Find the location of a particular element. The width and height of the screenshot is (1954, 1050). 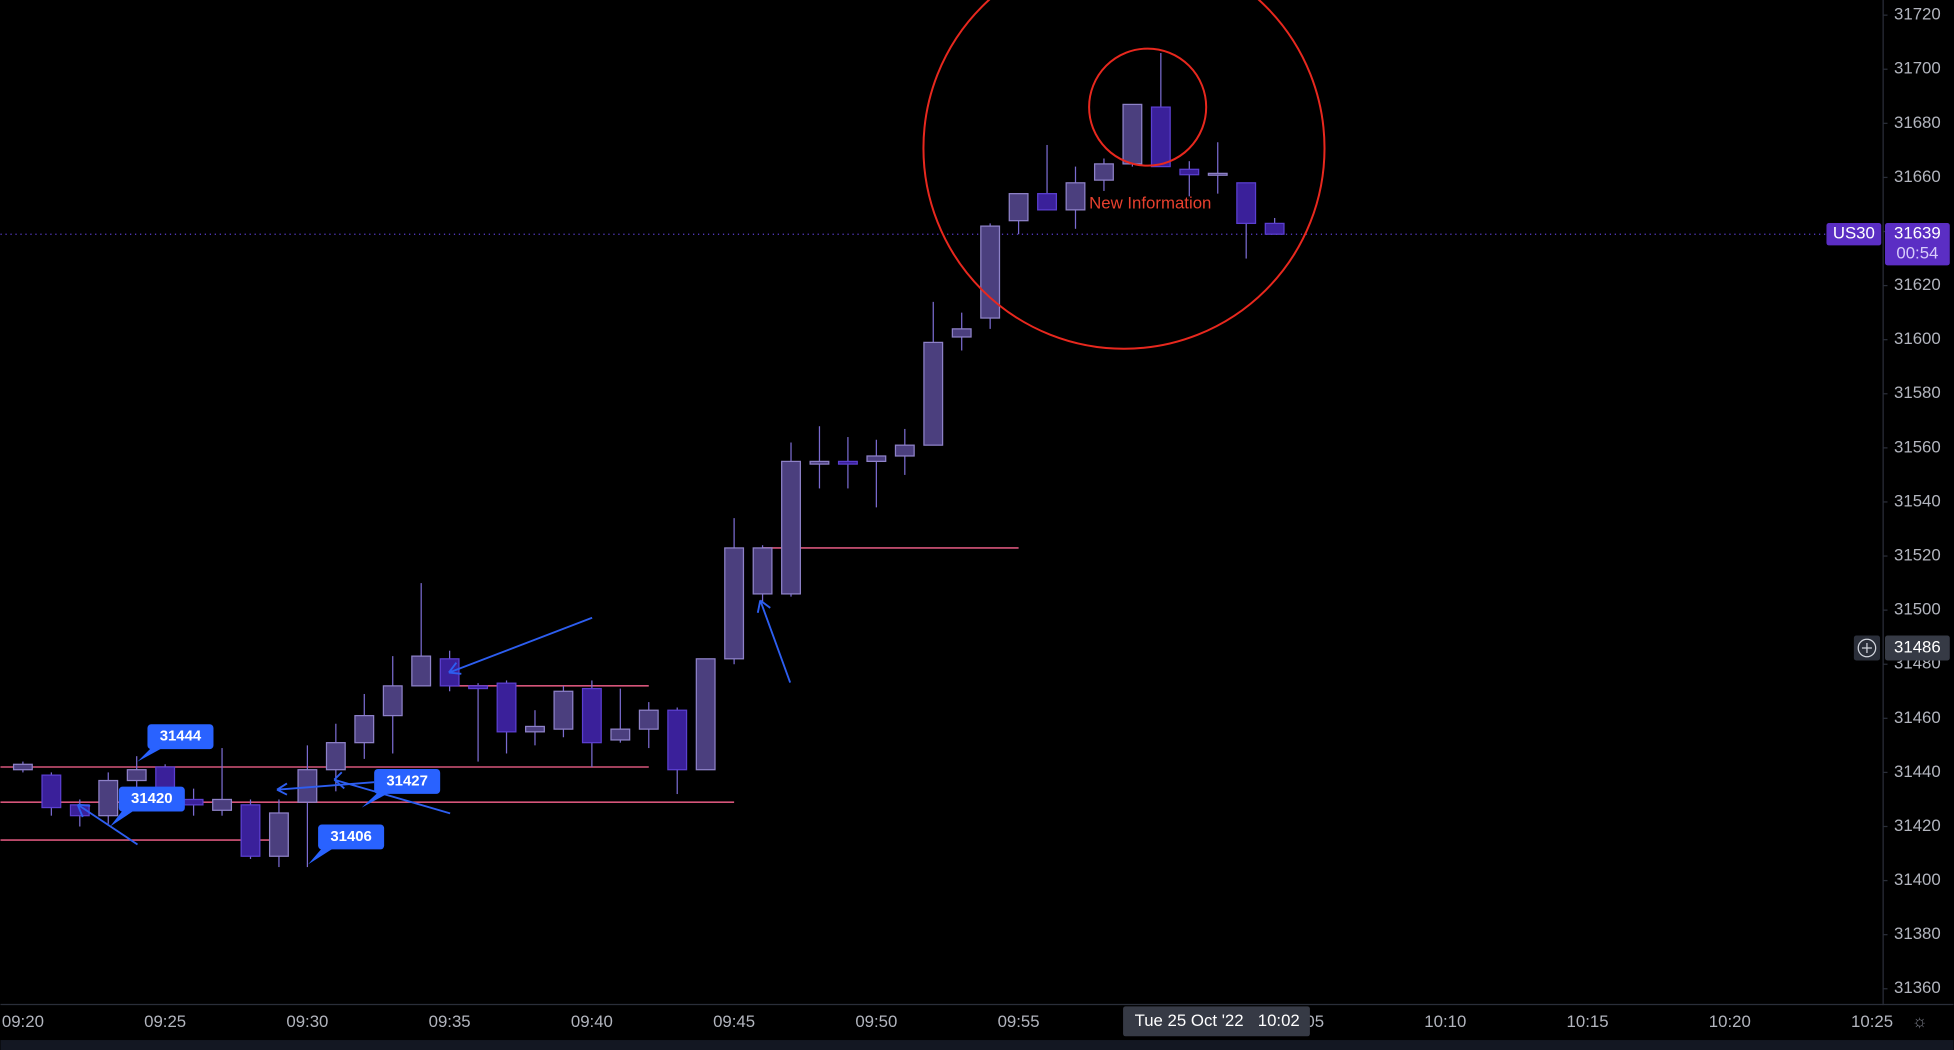

callout-label: 31427 is located at coordinates (407, 780).